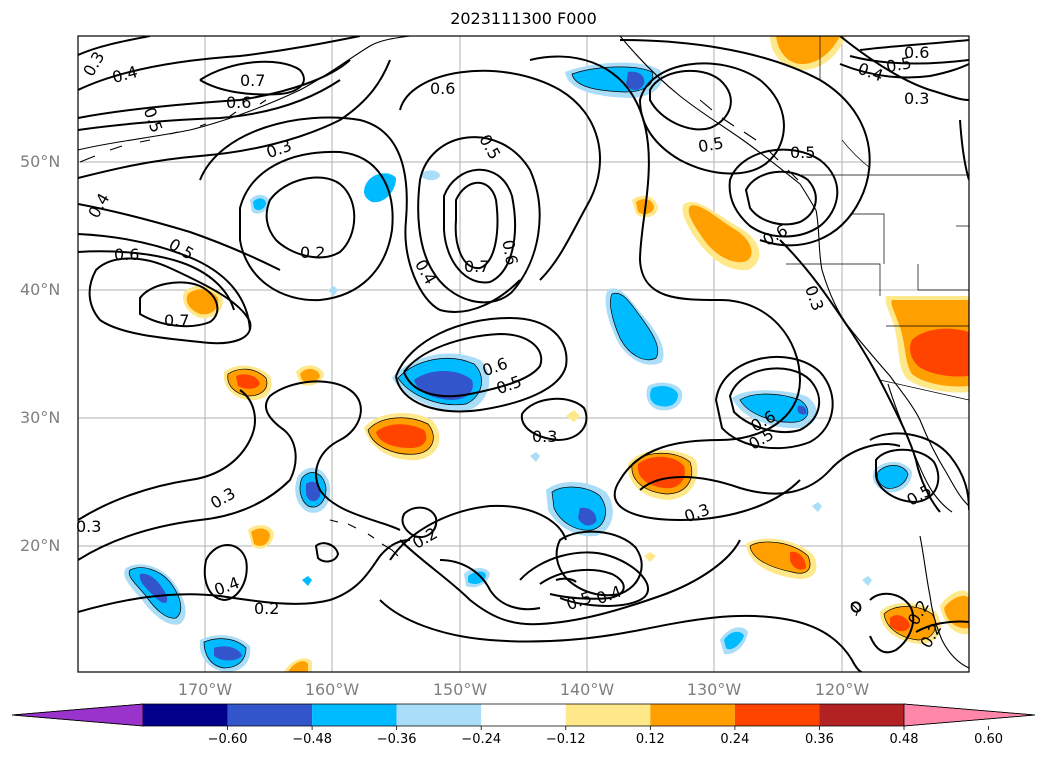  What do you see at coordinates (402, 437) in the screenshot?
I see `positive-anomaly-south-central` at bounding box center [402, 437].